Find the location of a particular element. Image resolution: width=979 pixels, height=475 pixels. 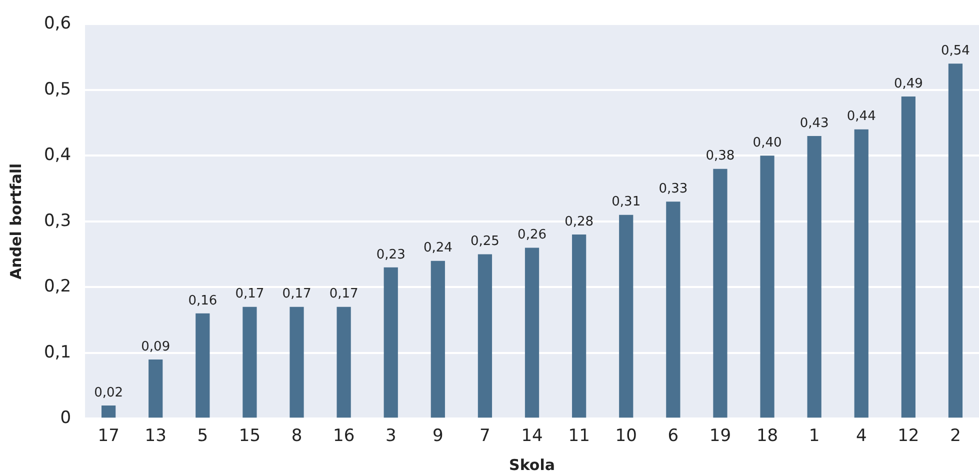

data-label: 0,40 is located at coordinates (767, 143).